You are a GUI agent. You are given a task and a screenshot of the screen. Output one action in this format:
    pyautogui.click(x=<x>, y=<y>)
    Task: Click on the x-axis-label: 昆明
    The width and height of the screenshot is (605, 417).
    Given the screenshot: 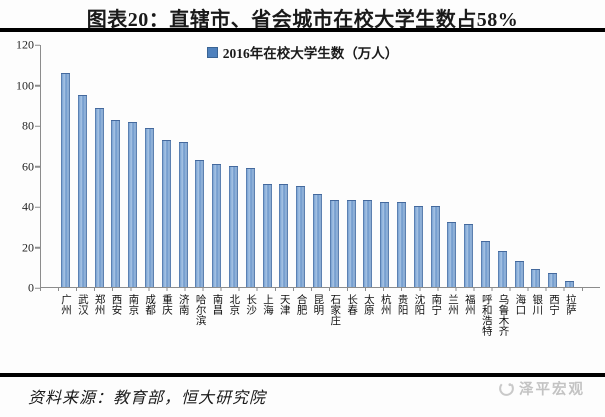 What is the action you would take?
    pyautogui.click(x=318, y=304)
    